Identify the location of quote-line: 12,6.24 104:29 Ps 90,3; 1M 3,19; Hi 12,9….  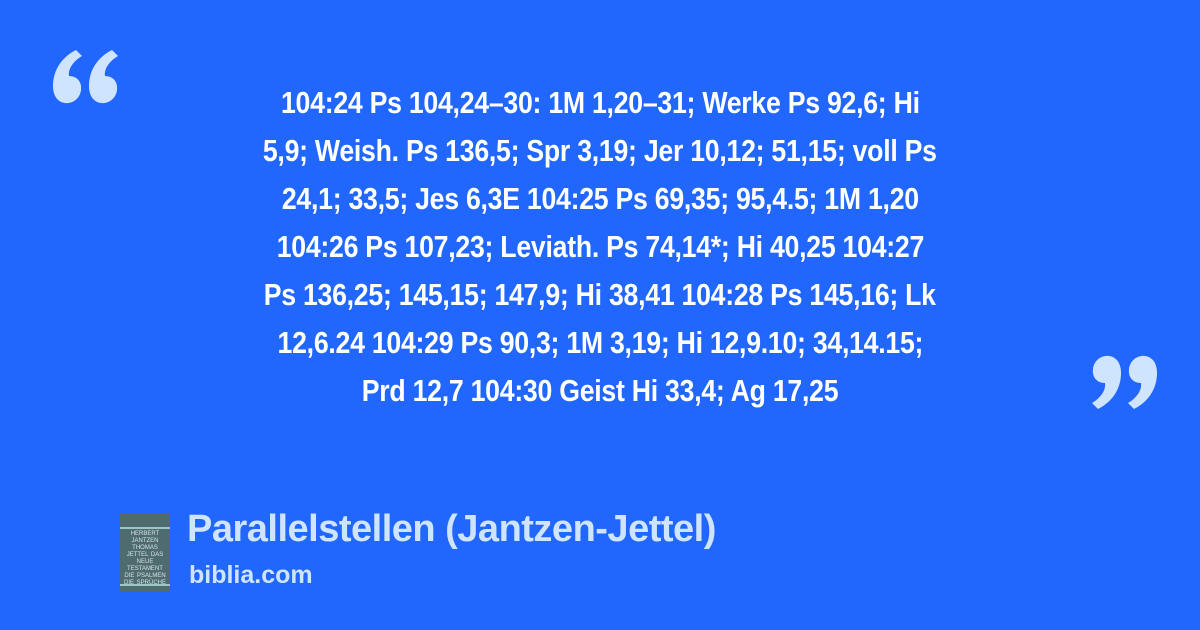
(600, 342).